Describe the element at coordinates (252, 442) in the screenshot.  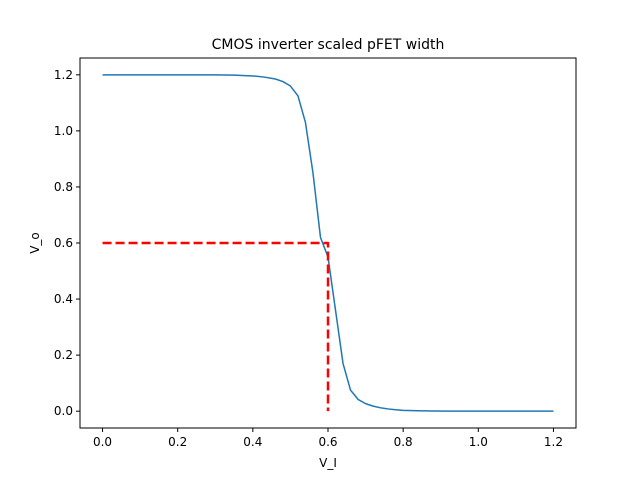
I see `x-tick-label: 0.4` at that location.